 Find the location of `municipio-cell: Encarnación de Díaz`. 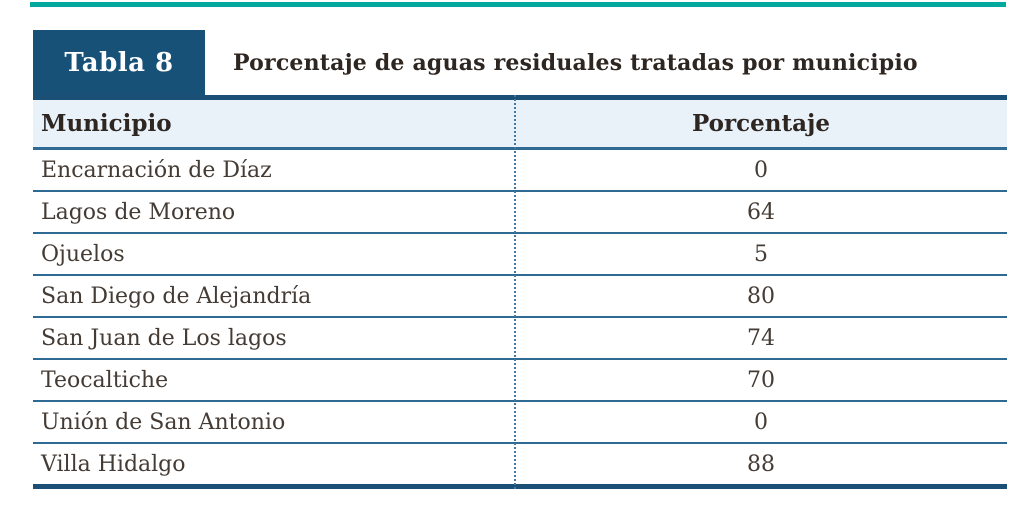

municipio-cell: Encarnación de Díaz is located at coordinates (156, 170).